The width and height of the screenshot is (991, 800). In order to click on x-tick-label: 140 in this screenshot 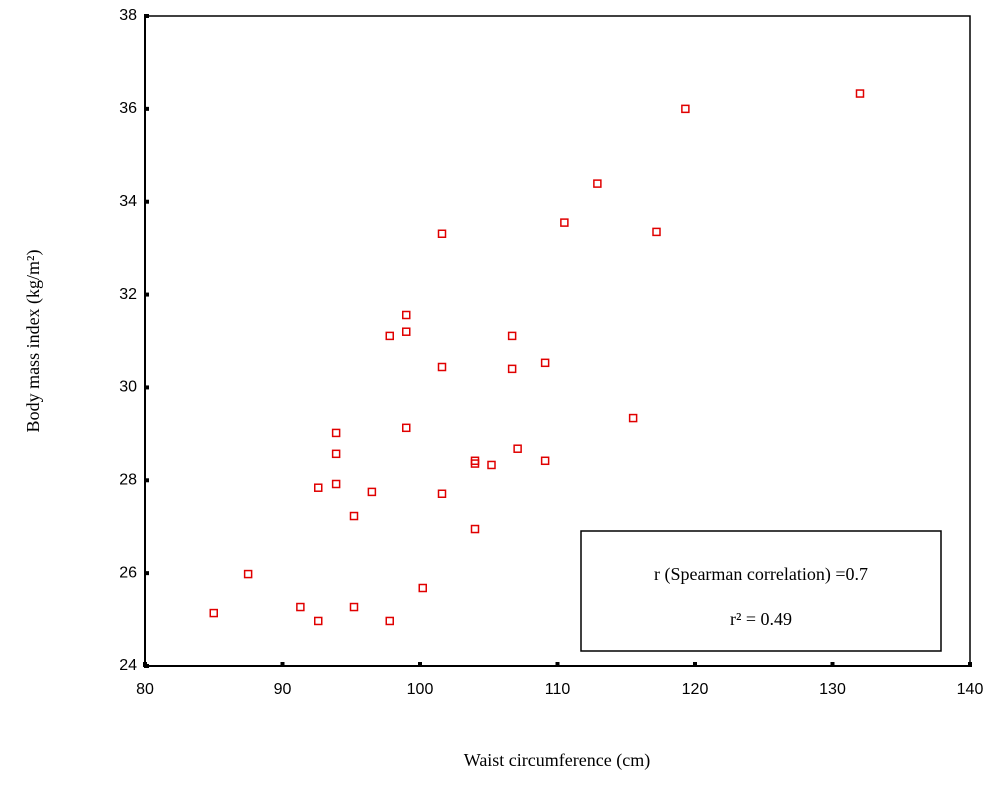, I will do `click(970, 689)`.